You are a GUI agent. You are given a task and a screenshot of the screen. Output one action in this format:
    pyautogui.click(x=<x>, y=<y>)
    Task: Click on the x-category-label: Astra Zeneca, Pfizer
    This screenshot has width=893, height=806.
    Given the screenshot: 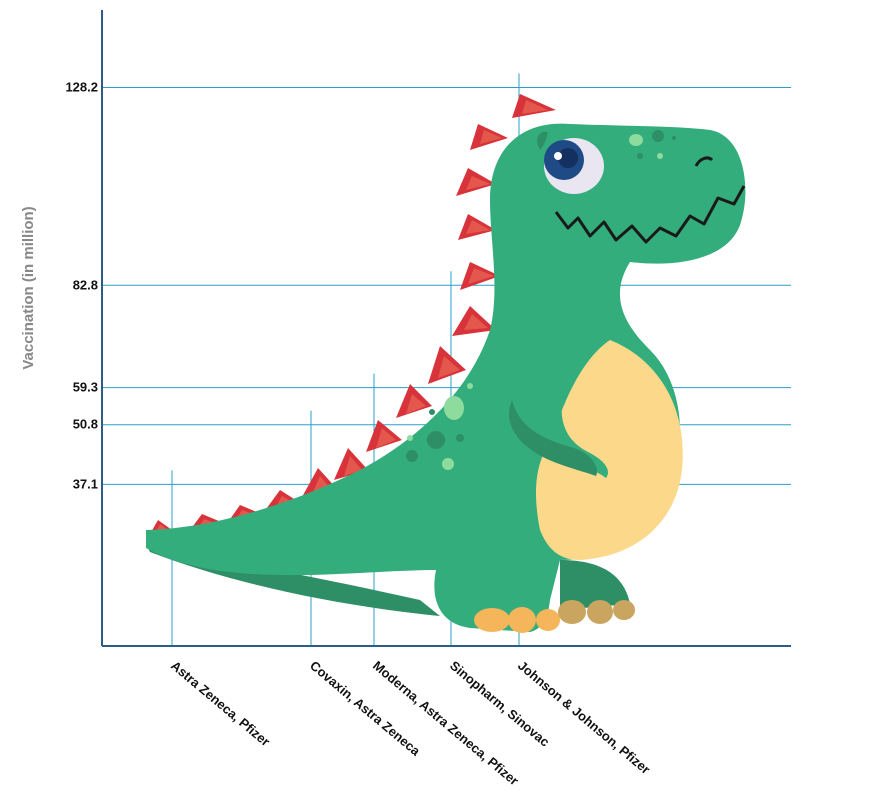 What is the action you would take?
    pyautogui.click(x=220, y=703)
    